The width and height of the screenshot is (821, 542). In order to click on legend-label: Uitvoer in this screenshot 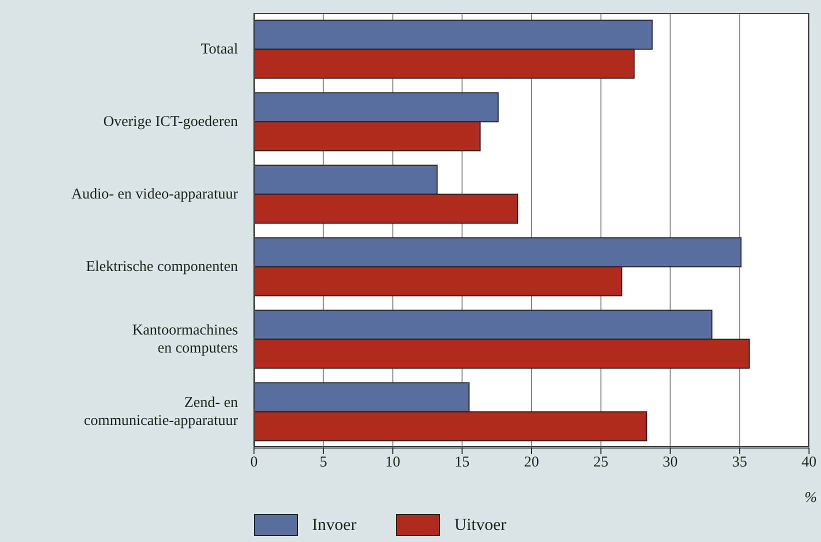, I will do `click(480, 525)`.